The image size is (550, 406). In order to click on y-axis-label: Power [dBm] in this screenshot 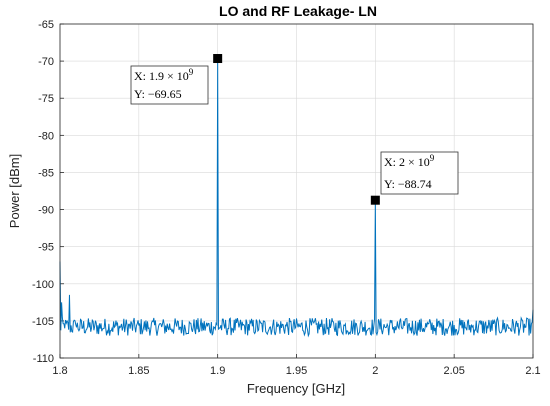, I will do `click(14, 191)`.